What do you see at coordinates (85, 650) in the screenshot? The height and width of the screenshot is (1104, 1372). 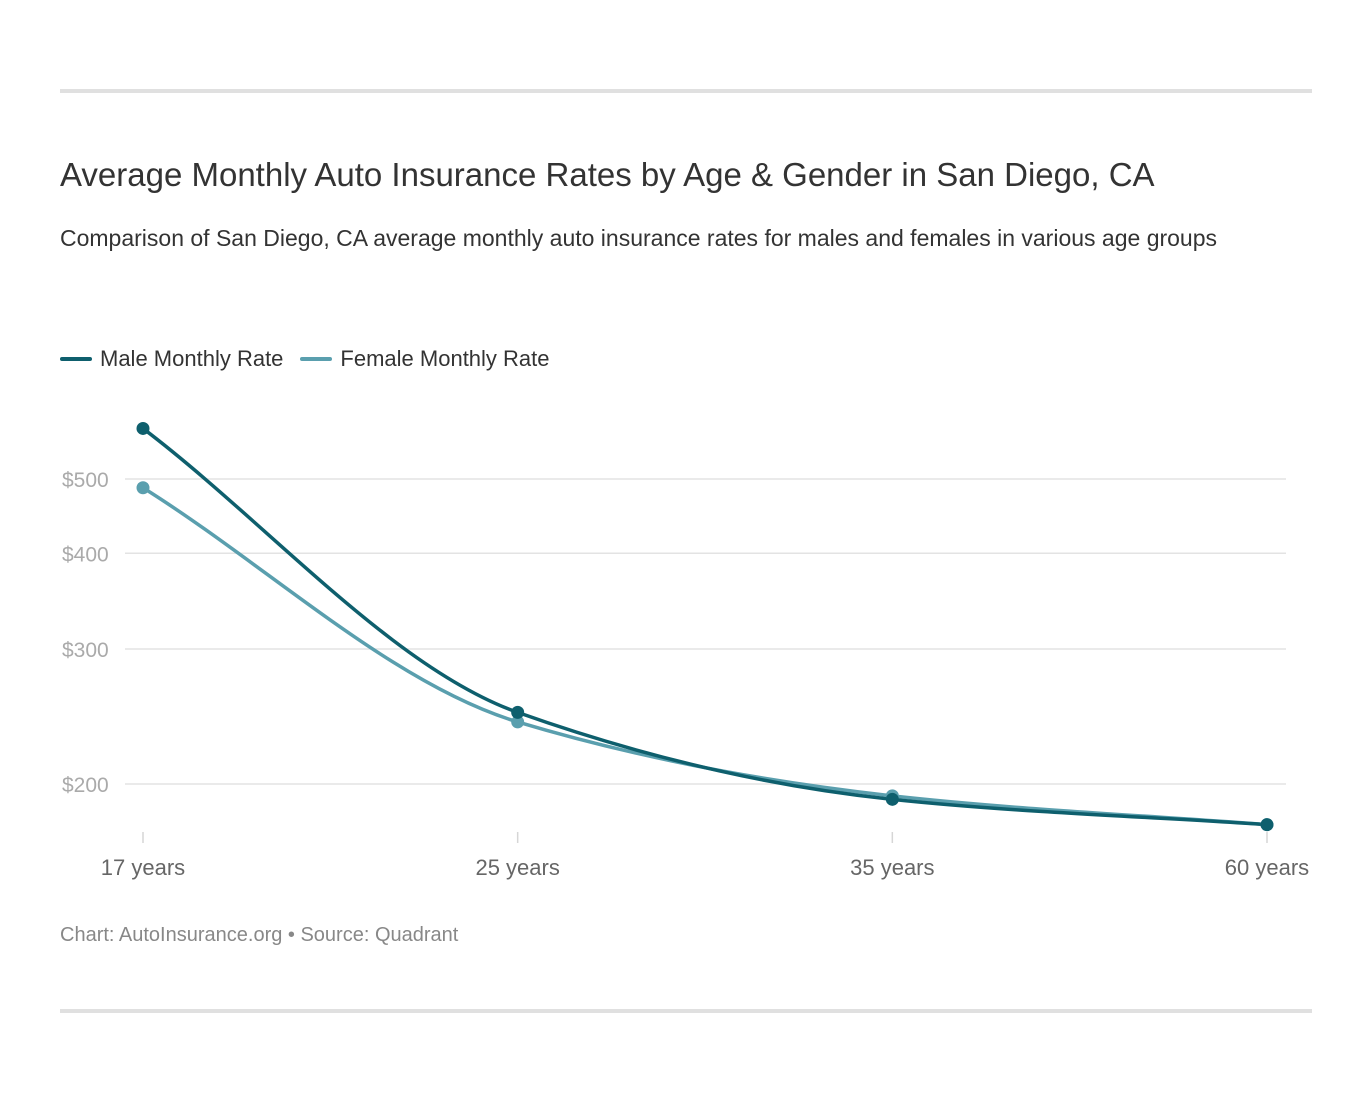 I see `y-tick-label-300: $300` at bounding box center [85, 650].